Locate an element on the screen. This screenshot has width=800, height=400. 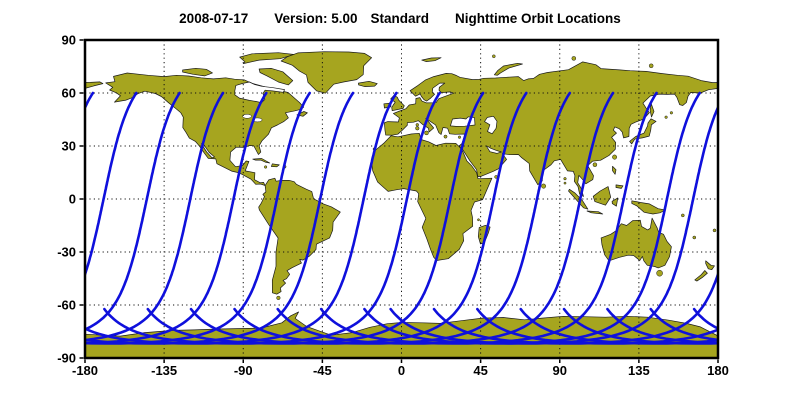
x-axis-tick-label: -90 is located at coordinates (243, 370).